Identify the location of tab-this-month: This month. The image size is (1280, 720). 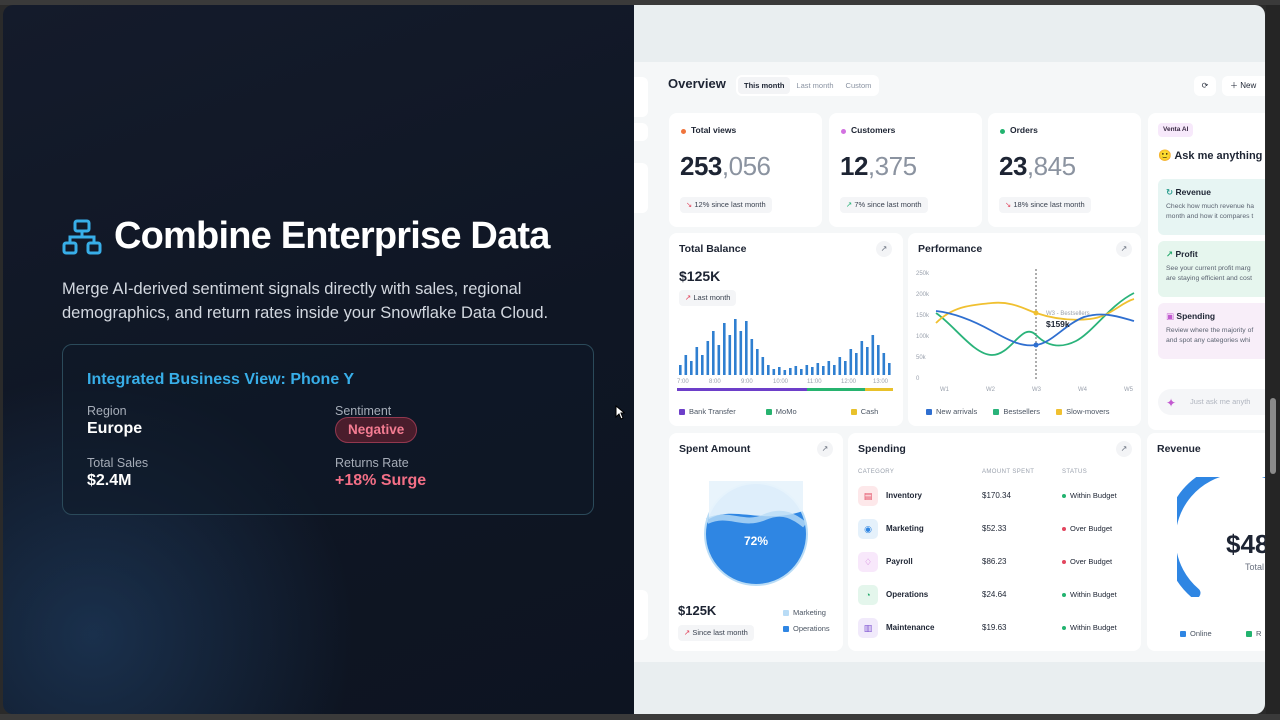
(764, 85).